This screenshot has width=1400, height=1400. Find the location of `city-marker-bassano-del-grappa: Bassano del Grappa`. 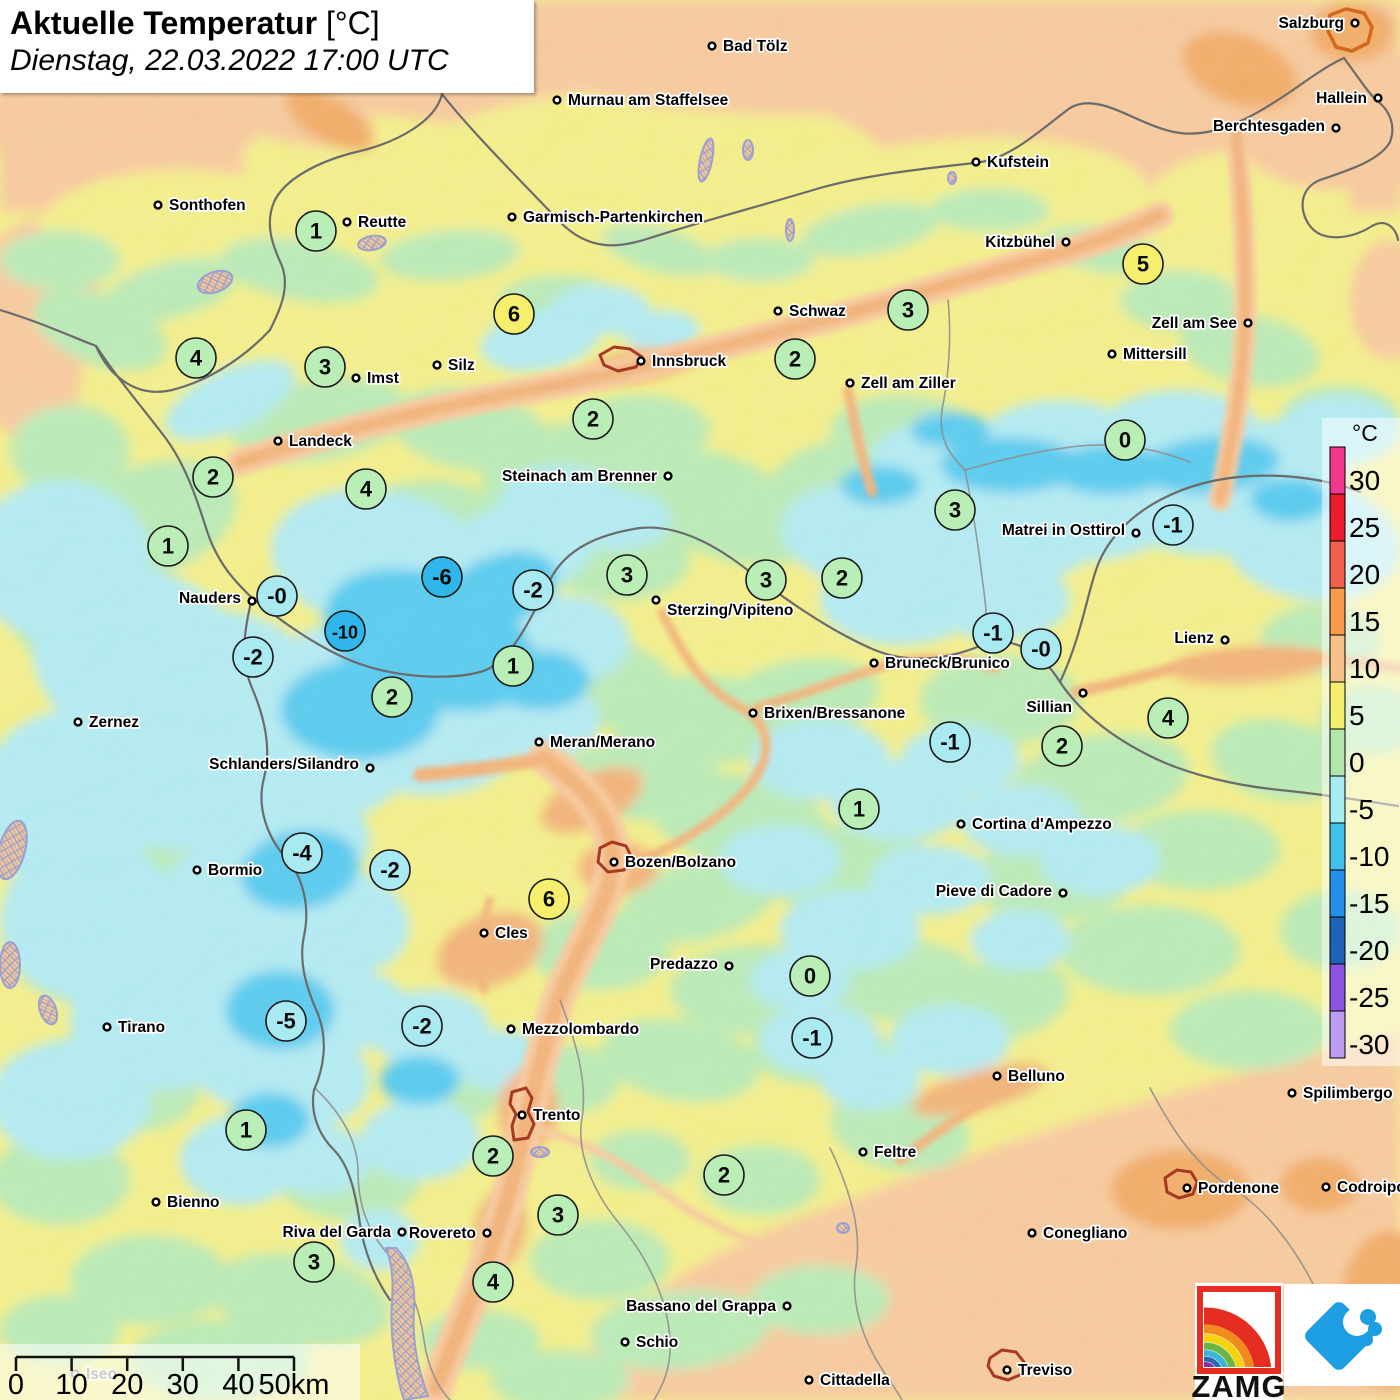

city-marker-bassano-del-grappa: Bassano del Grappa is located at coordinates (708, 1306).